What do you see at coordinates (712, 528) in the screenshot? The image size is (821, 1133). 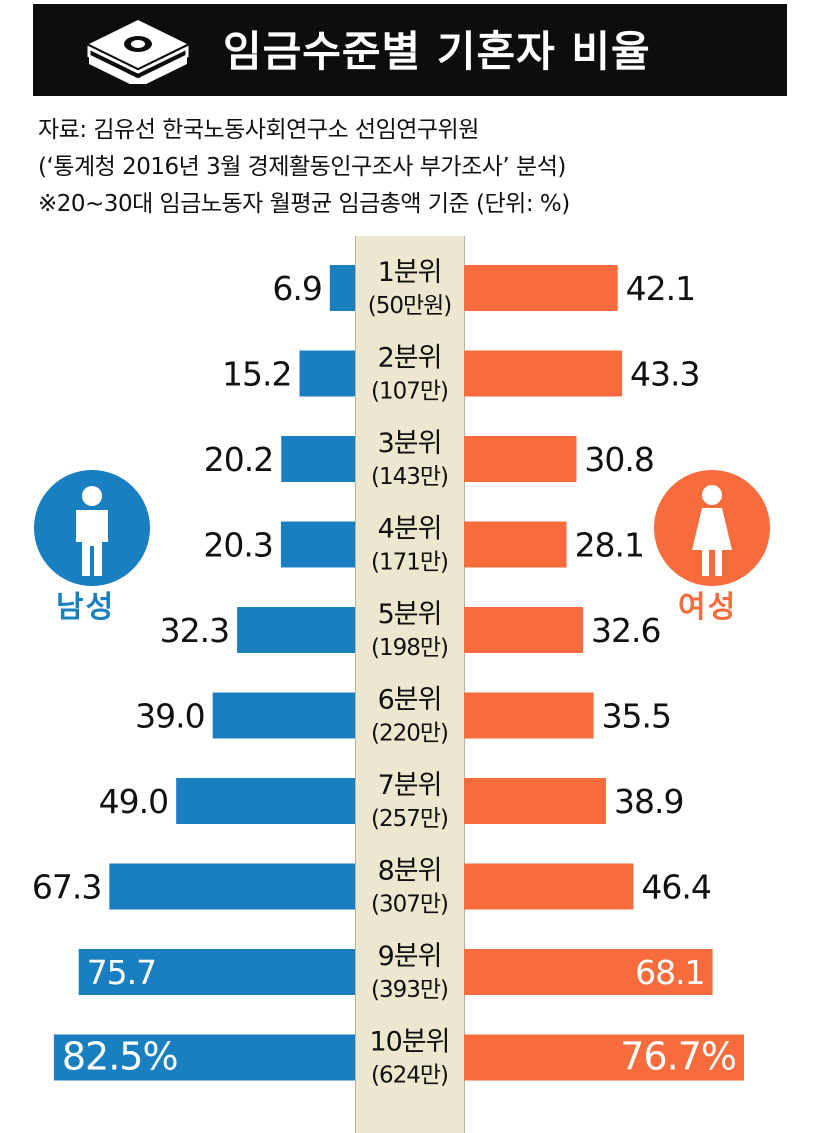 I see `woman-icon` at bounding box center [712, 528].